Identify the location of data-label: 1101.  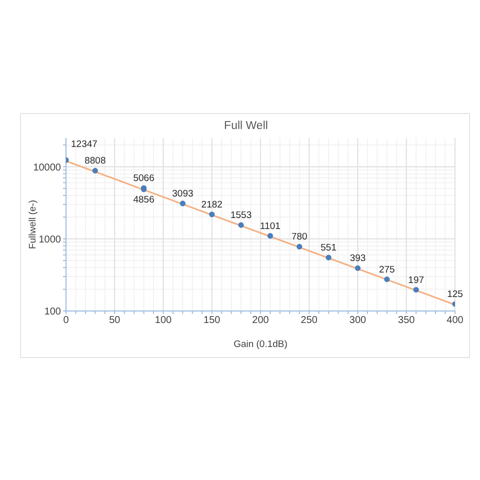
(270, 226).